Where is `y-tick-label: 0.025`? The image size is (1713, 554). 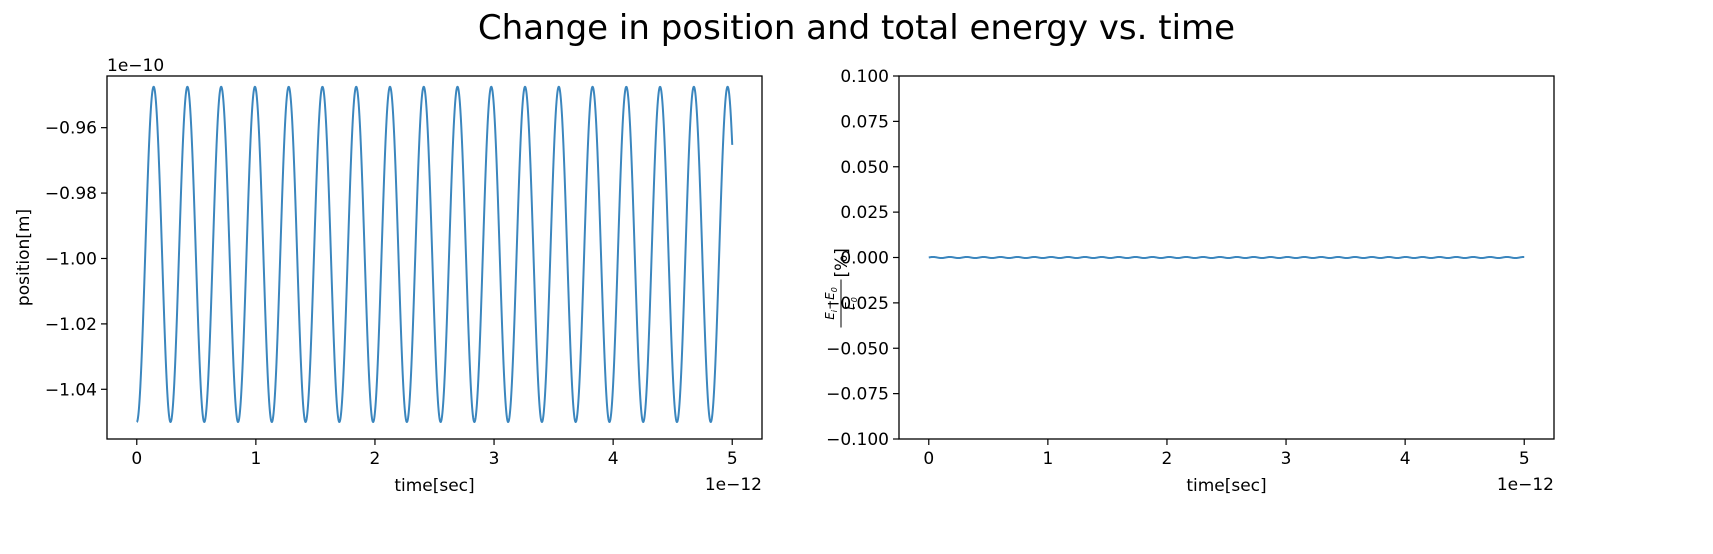 y-tick-label: 0.025 is located at coordinates (864, 213).